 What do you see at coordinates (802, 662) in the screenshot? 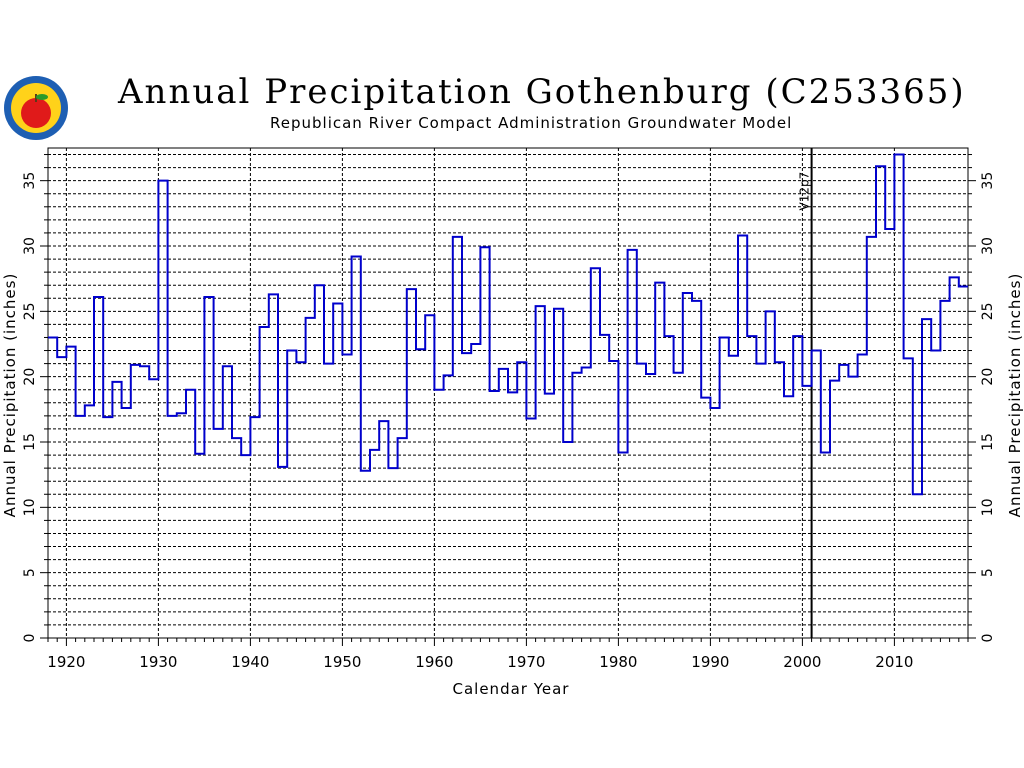
I see `x-tick-label: 2000` at bounding box center [802, 662].